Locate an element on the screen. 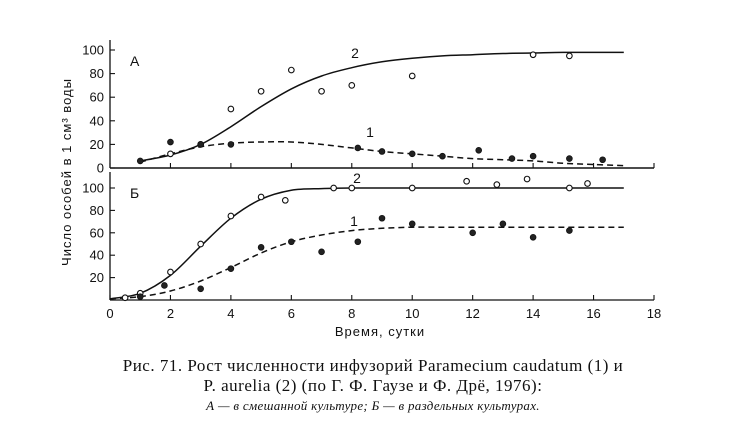 The image size is (746, 421). panel-a-letter: А is located at coordinates (135, 61).